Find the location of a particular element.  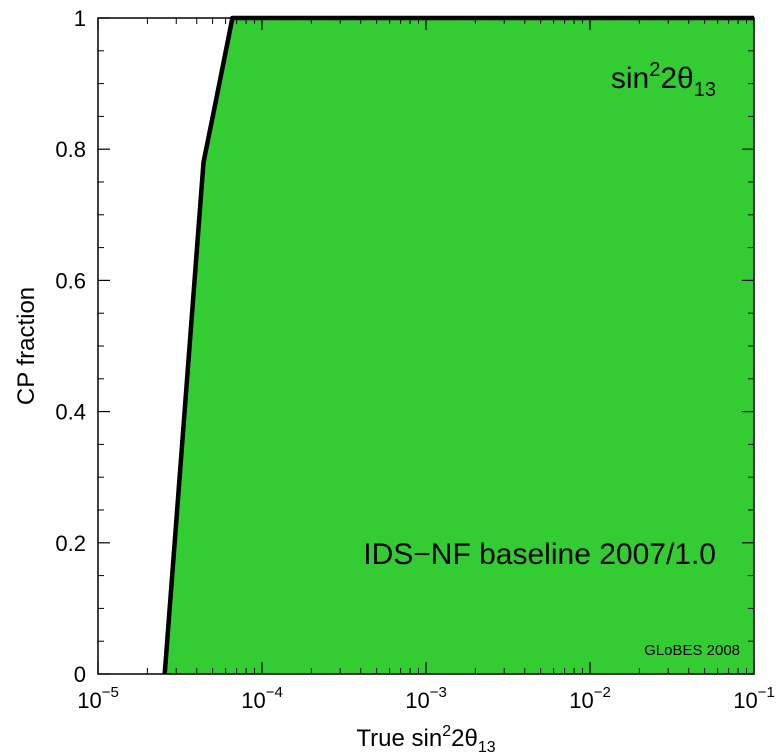

x-axis-label: True sin22θ13 is located at coordinates (425, 738).